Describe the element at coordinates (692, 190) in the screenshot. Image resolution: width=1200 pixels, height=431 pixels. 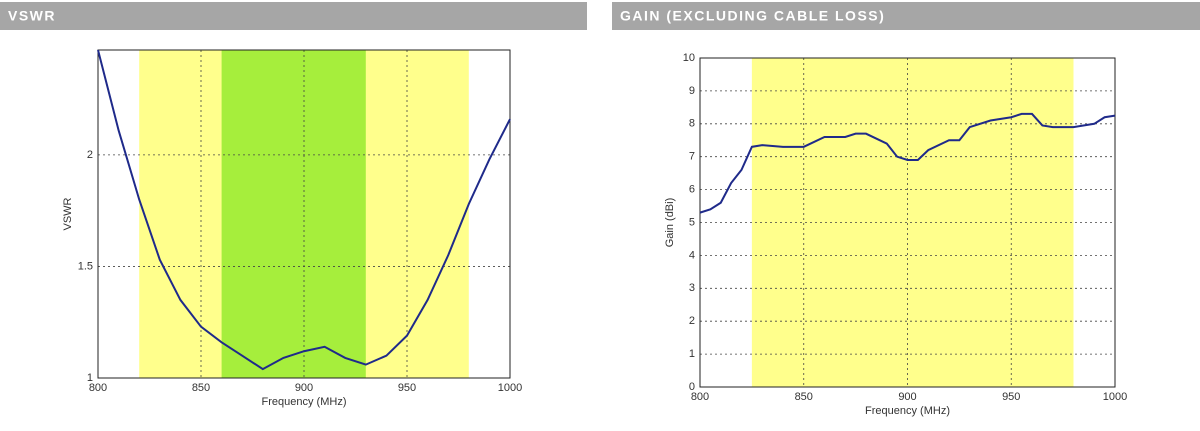
I see `y-tick-label: 6` at that location.